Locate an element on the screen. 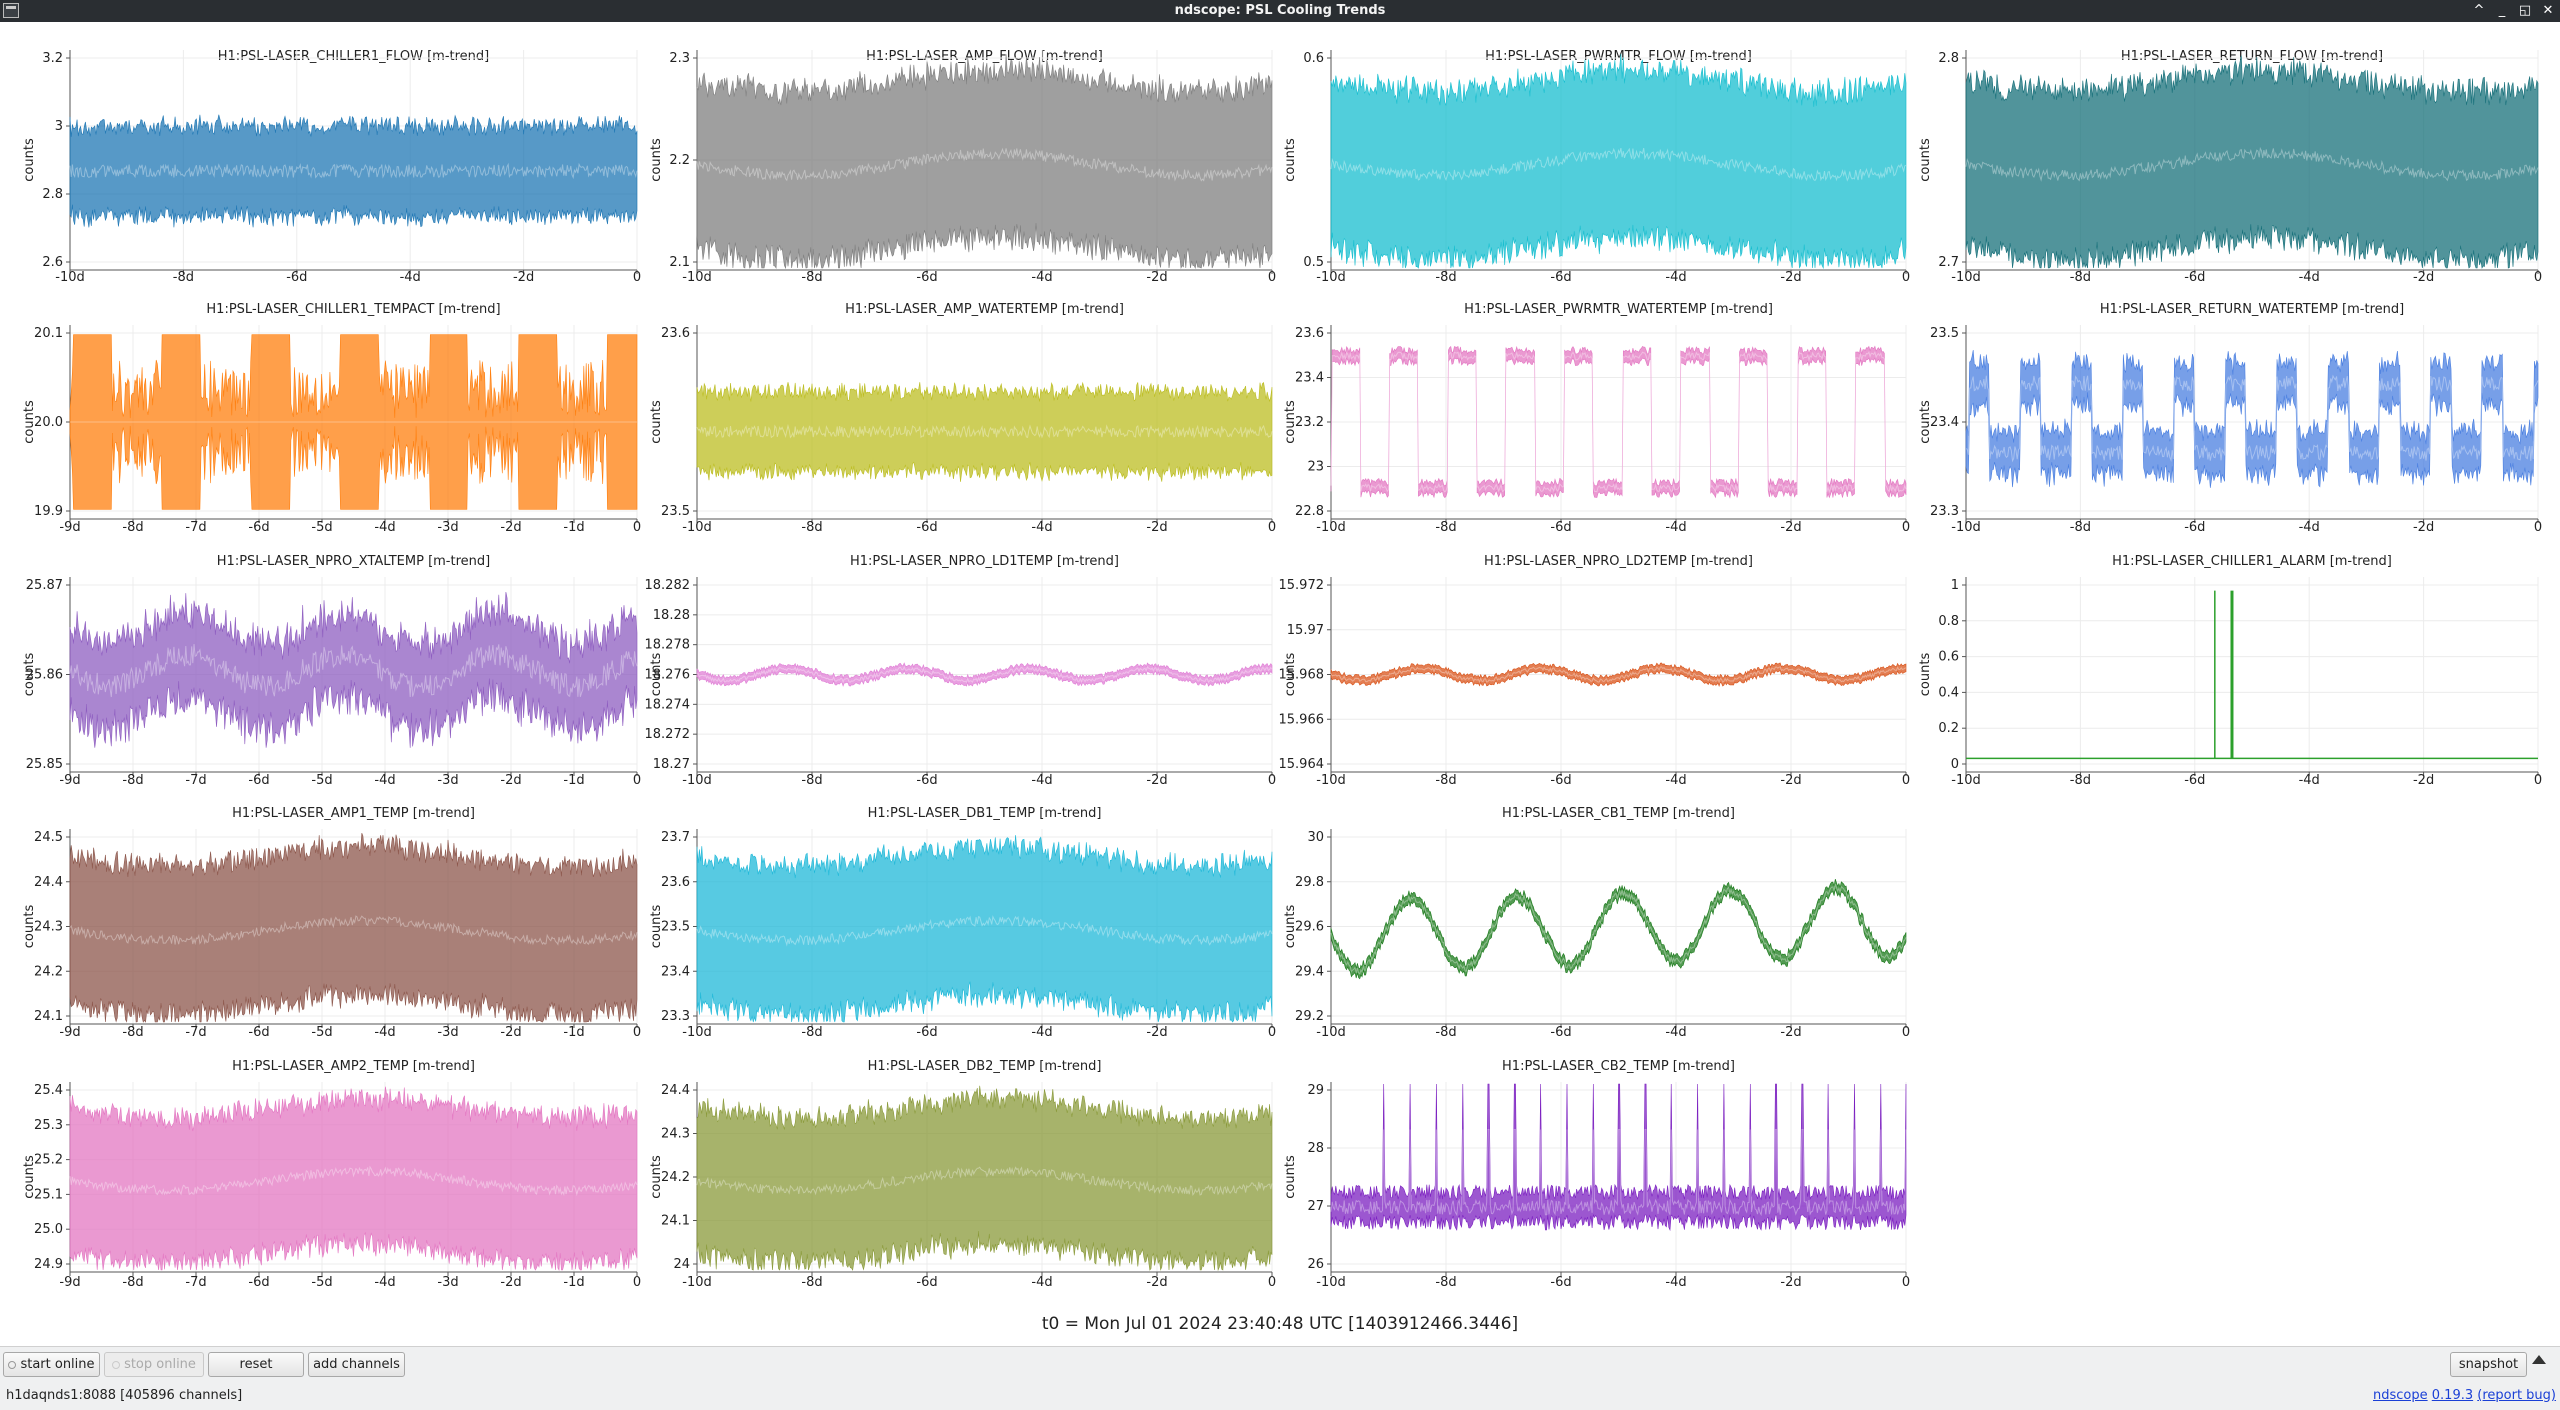 This screenshot has width=2560, height=1410. trace-envelope is located at coordinates (1618, 675).